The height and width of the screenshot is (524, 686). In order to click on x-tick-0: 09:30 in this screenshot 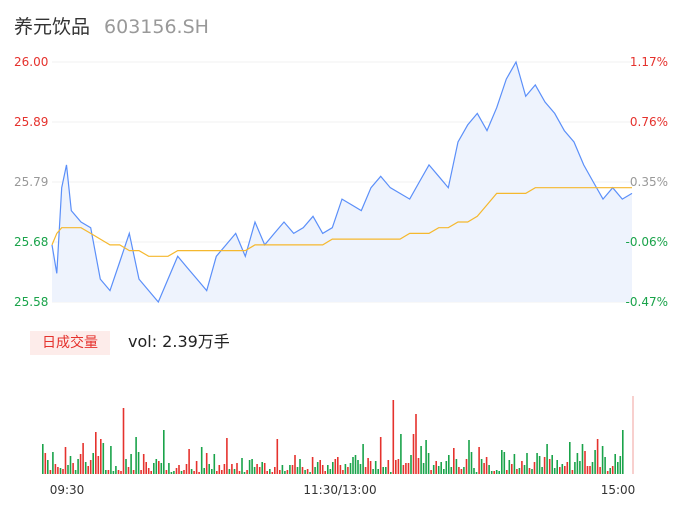, I will do `click(67, 490)`.